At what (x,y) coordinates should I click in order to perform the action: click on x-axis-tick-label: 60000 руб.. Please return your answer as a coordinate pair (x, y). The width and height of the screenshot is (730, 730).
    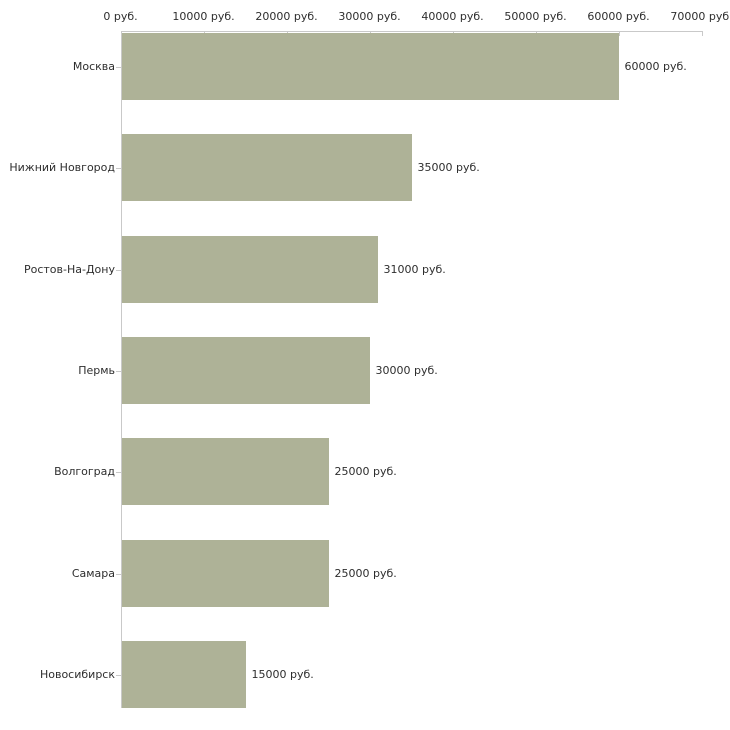
    Looking at the image, I should click on (618, 16).